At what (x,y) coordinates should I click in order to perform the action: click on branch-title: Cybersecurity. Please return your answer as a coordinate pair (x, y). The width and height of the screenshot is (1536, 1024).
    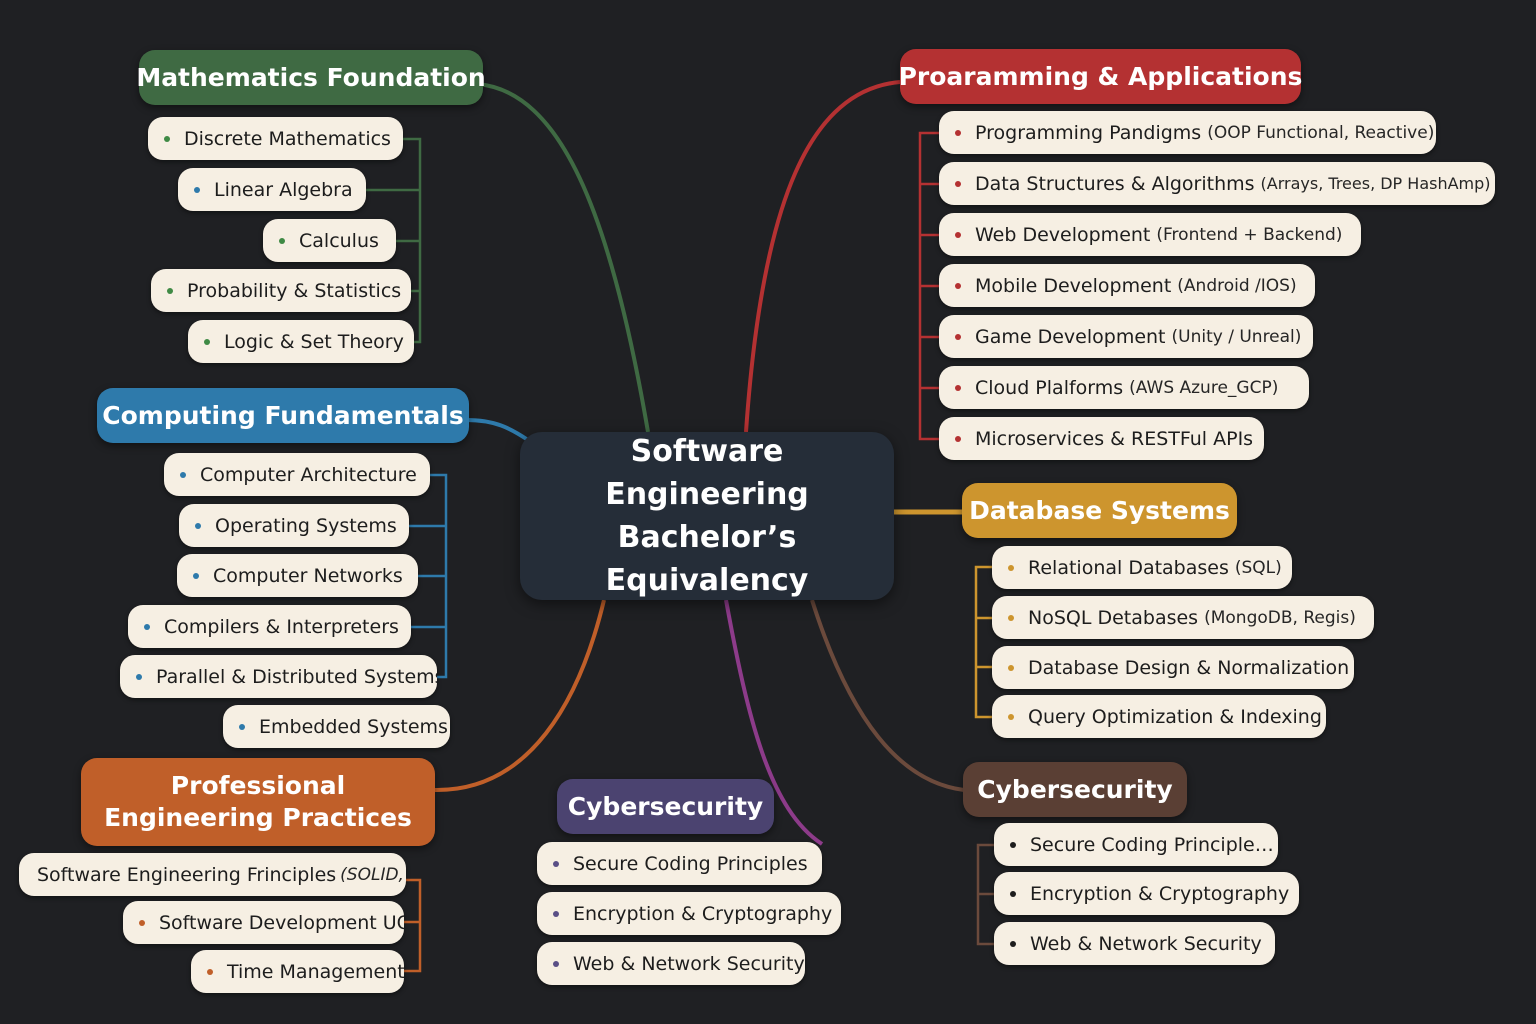
    Looking at the image, I should click on (665, 806).